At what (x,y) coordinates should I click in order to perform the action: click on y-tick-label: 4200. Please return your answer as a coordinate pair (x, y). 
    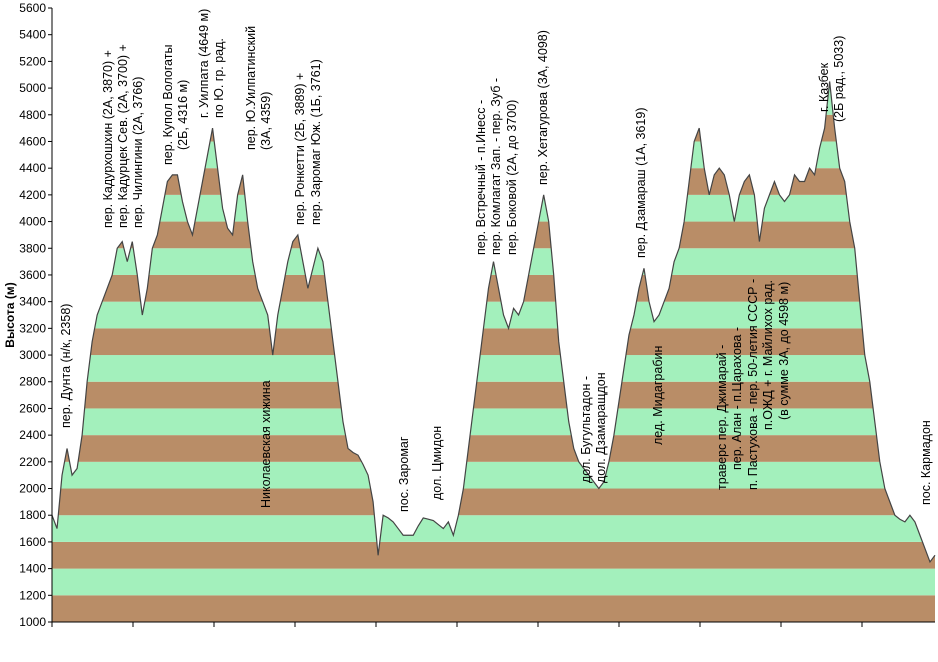
    Looking at the image, I should click on (32, 195).